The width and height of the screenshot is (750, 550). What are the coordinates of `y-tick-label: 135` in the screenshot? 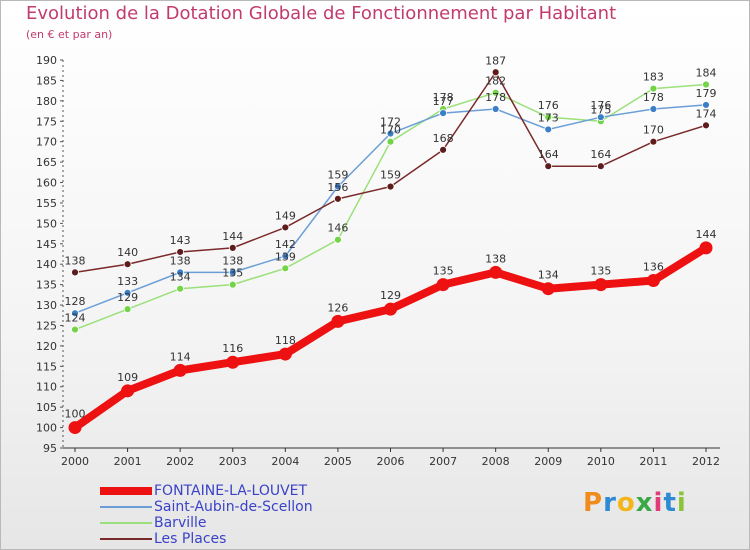 It's located at (46, 285).